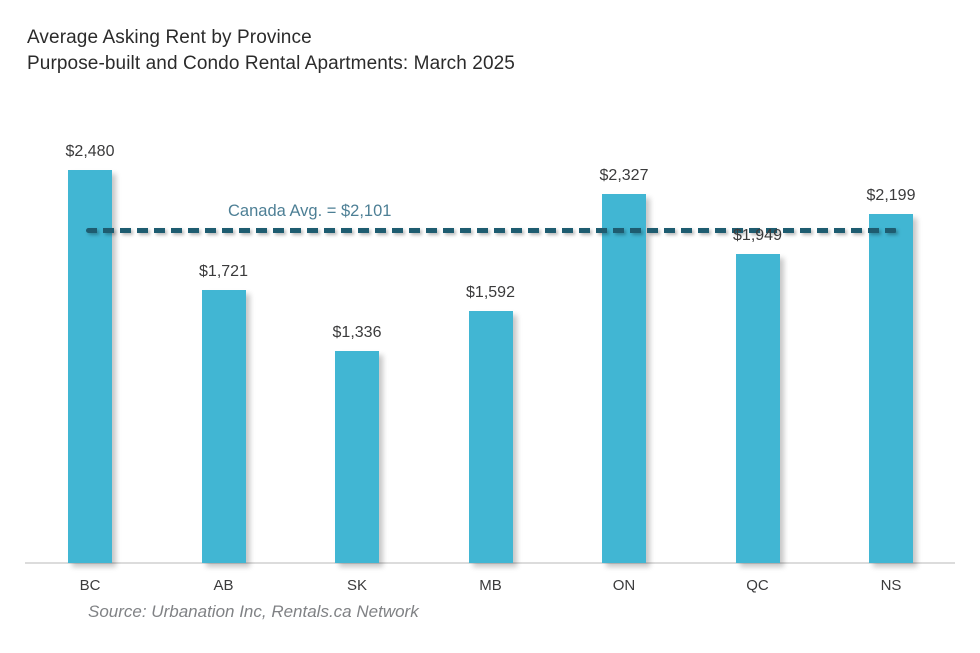 Image resolution: width=980 pixels, height=653 pixels. I want to click on bar-mb, so click(490, 437).